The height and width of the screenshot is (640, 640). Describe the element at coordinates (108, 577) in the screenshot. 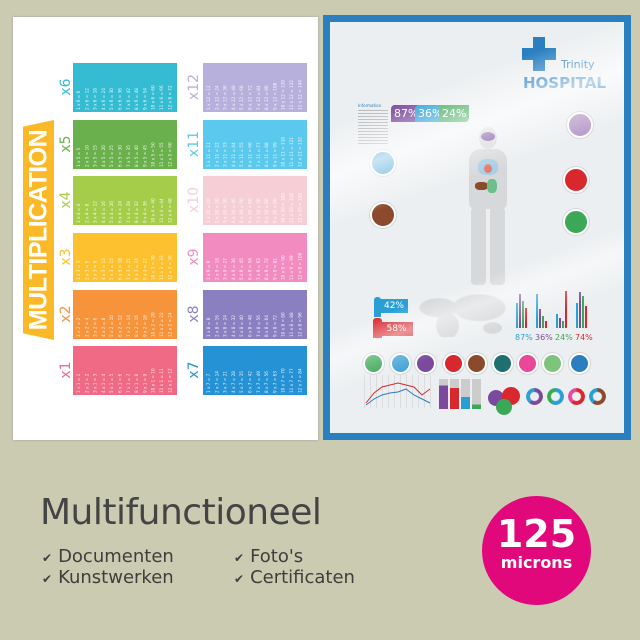

I see `feature-item: ✔ Kunstwerken` at that location.